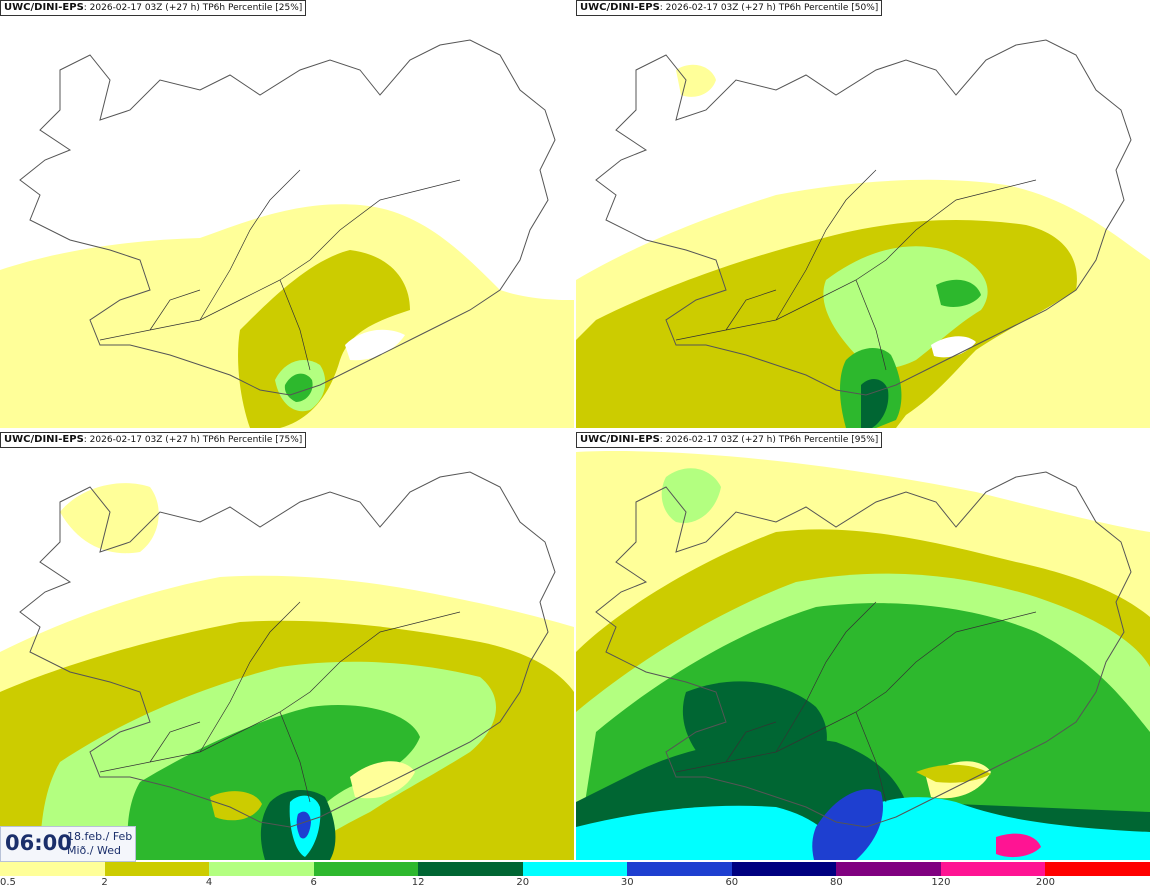 This screenshot has width=1150, height=891. Describe the element at coordinates (827, 440) in the screenshot. I see `product-name: TP6h Percentile [95%]` at that location.